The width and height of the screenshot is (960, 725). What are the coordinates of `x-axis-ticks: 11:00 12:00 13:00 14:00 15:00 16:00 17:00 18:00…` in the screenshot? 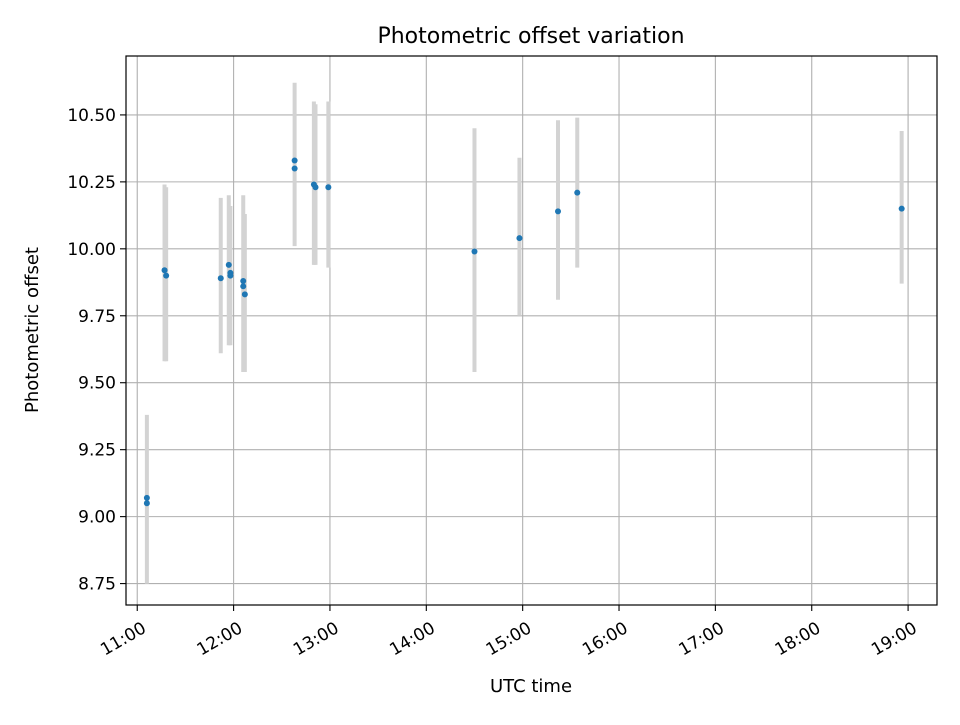 It's located at (509, 632).